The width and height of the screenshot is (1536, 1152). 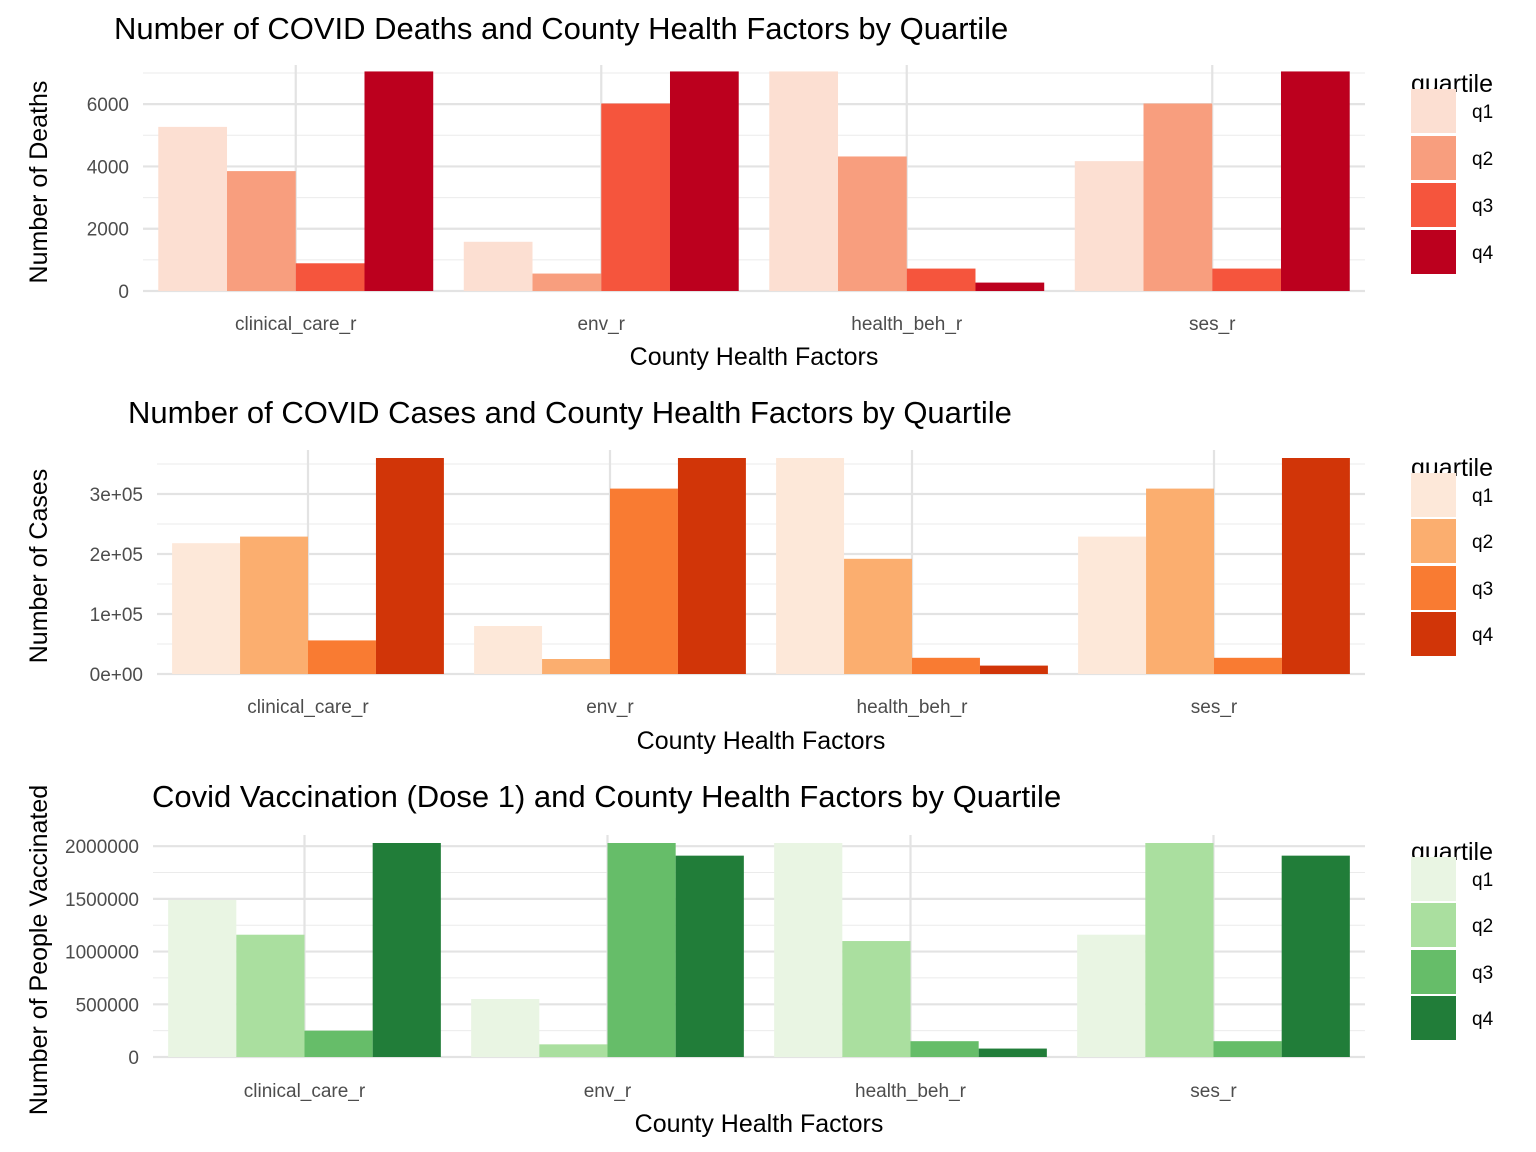 What do you see at coordinates (116, 675) in the screenshot?
I see `y-tick-label: 0e+00` at bounding box center [116, 675].